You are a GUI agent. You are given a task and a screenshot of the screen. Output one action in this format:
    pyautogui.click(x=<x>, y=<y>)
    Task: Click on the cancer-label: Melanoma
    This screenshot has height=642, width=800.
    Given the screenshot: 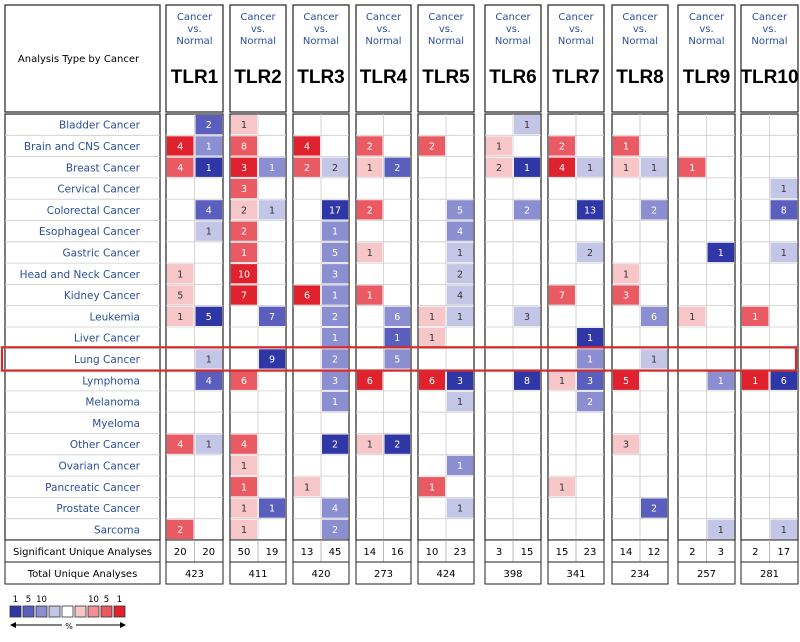 What is the action you would take?
    pyautogui.click(x=112, y=403)
    